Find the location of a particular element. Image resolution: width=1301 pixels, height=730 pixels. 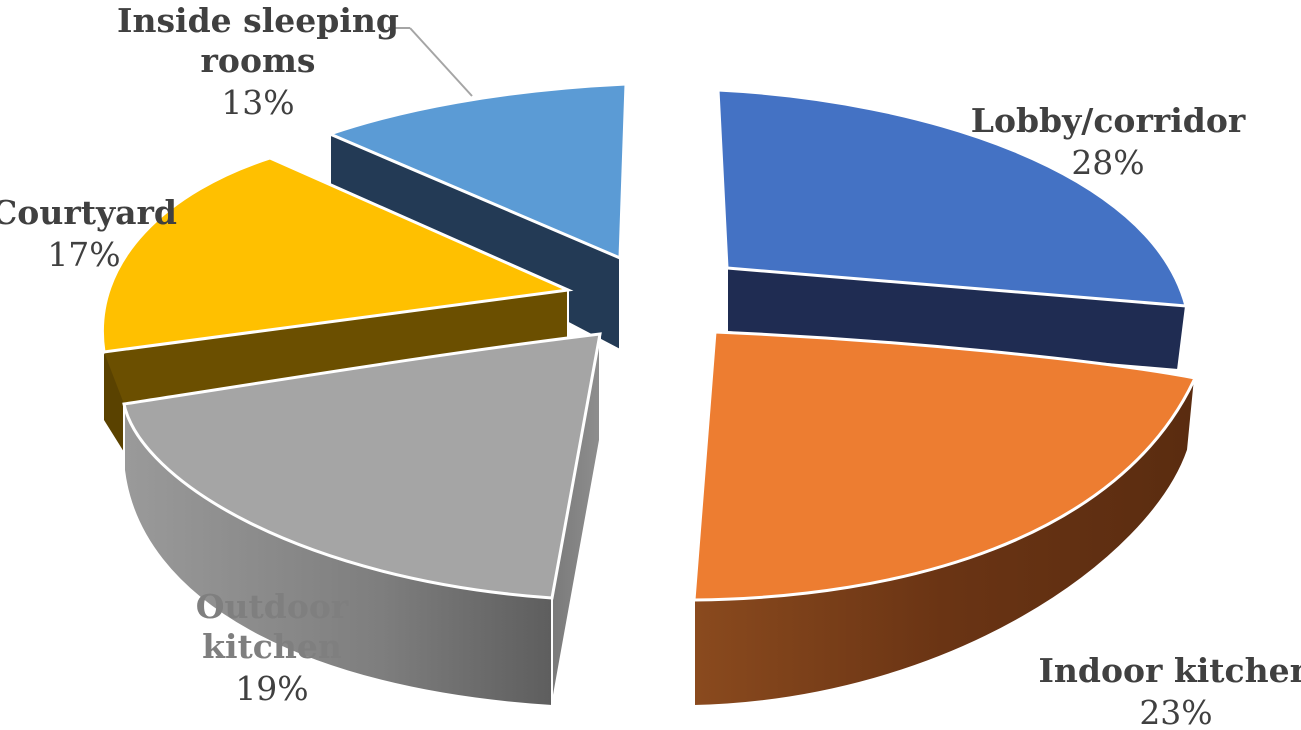

label-courtyard-pct: 17% is located at coordinates (83, 254).